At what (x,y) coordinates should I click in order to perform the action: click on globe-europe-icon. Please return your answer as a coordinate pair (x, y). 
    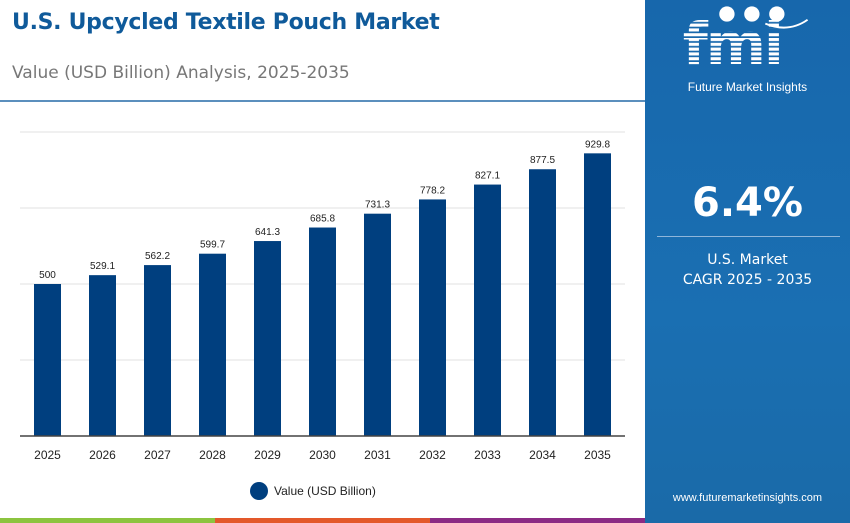
    Looking at the image, I should click on (752, 14).